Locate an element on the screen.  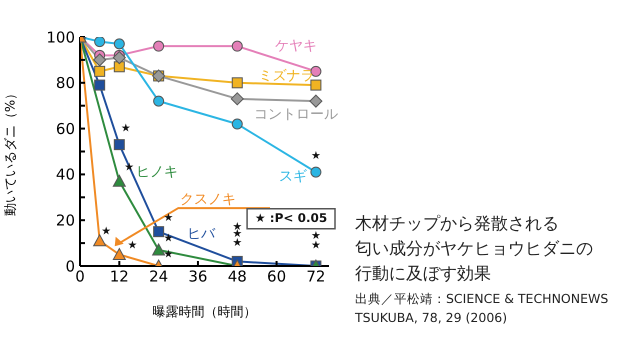
y-tick-label: 100 is located at coordinates (60, 37).